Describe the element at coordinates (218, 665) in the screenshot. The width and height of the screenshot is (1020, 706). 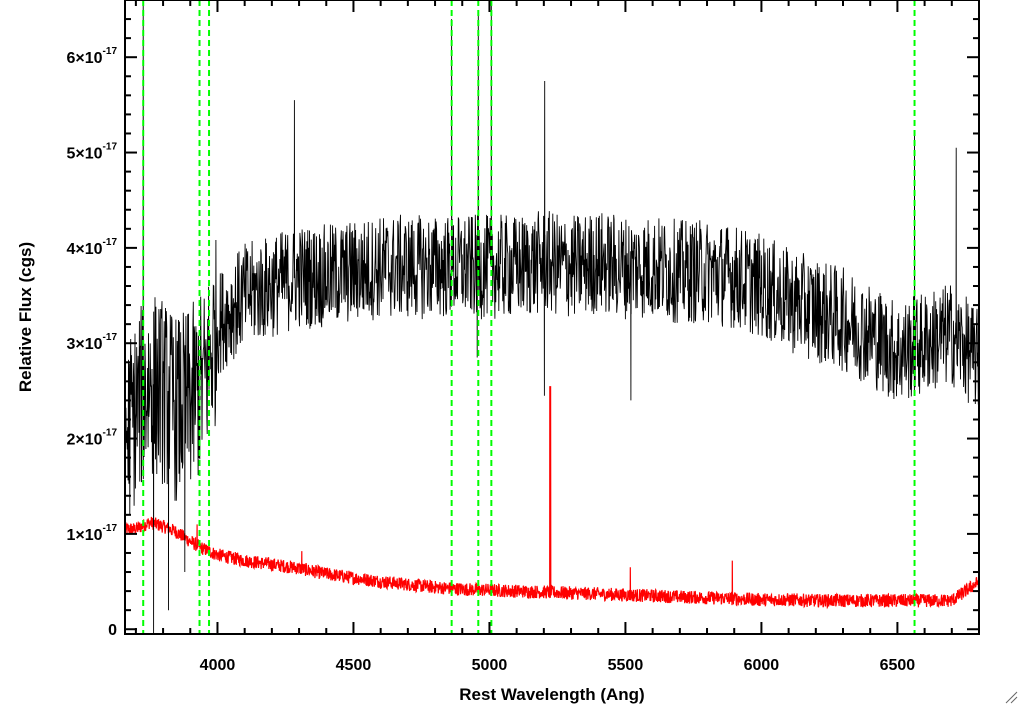
I see `x-tick-label: 4000` at that location.